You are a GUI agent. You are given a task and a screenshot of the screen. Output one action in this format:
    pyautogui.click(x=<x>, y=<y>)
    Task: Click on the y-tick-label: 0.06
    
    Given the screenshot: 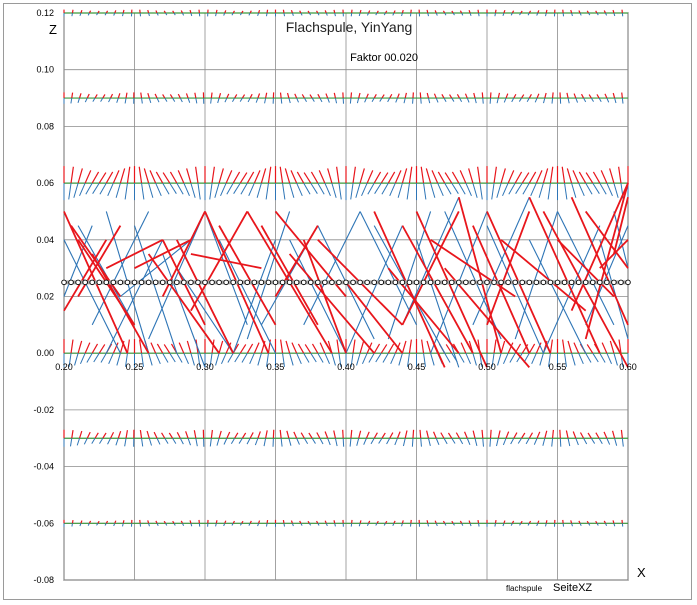 What is the action you would take?
    pyautogui.click(x=45, y=183)
    